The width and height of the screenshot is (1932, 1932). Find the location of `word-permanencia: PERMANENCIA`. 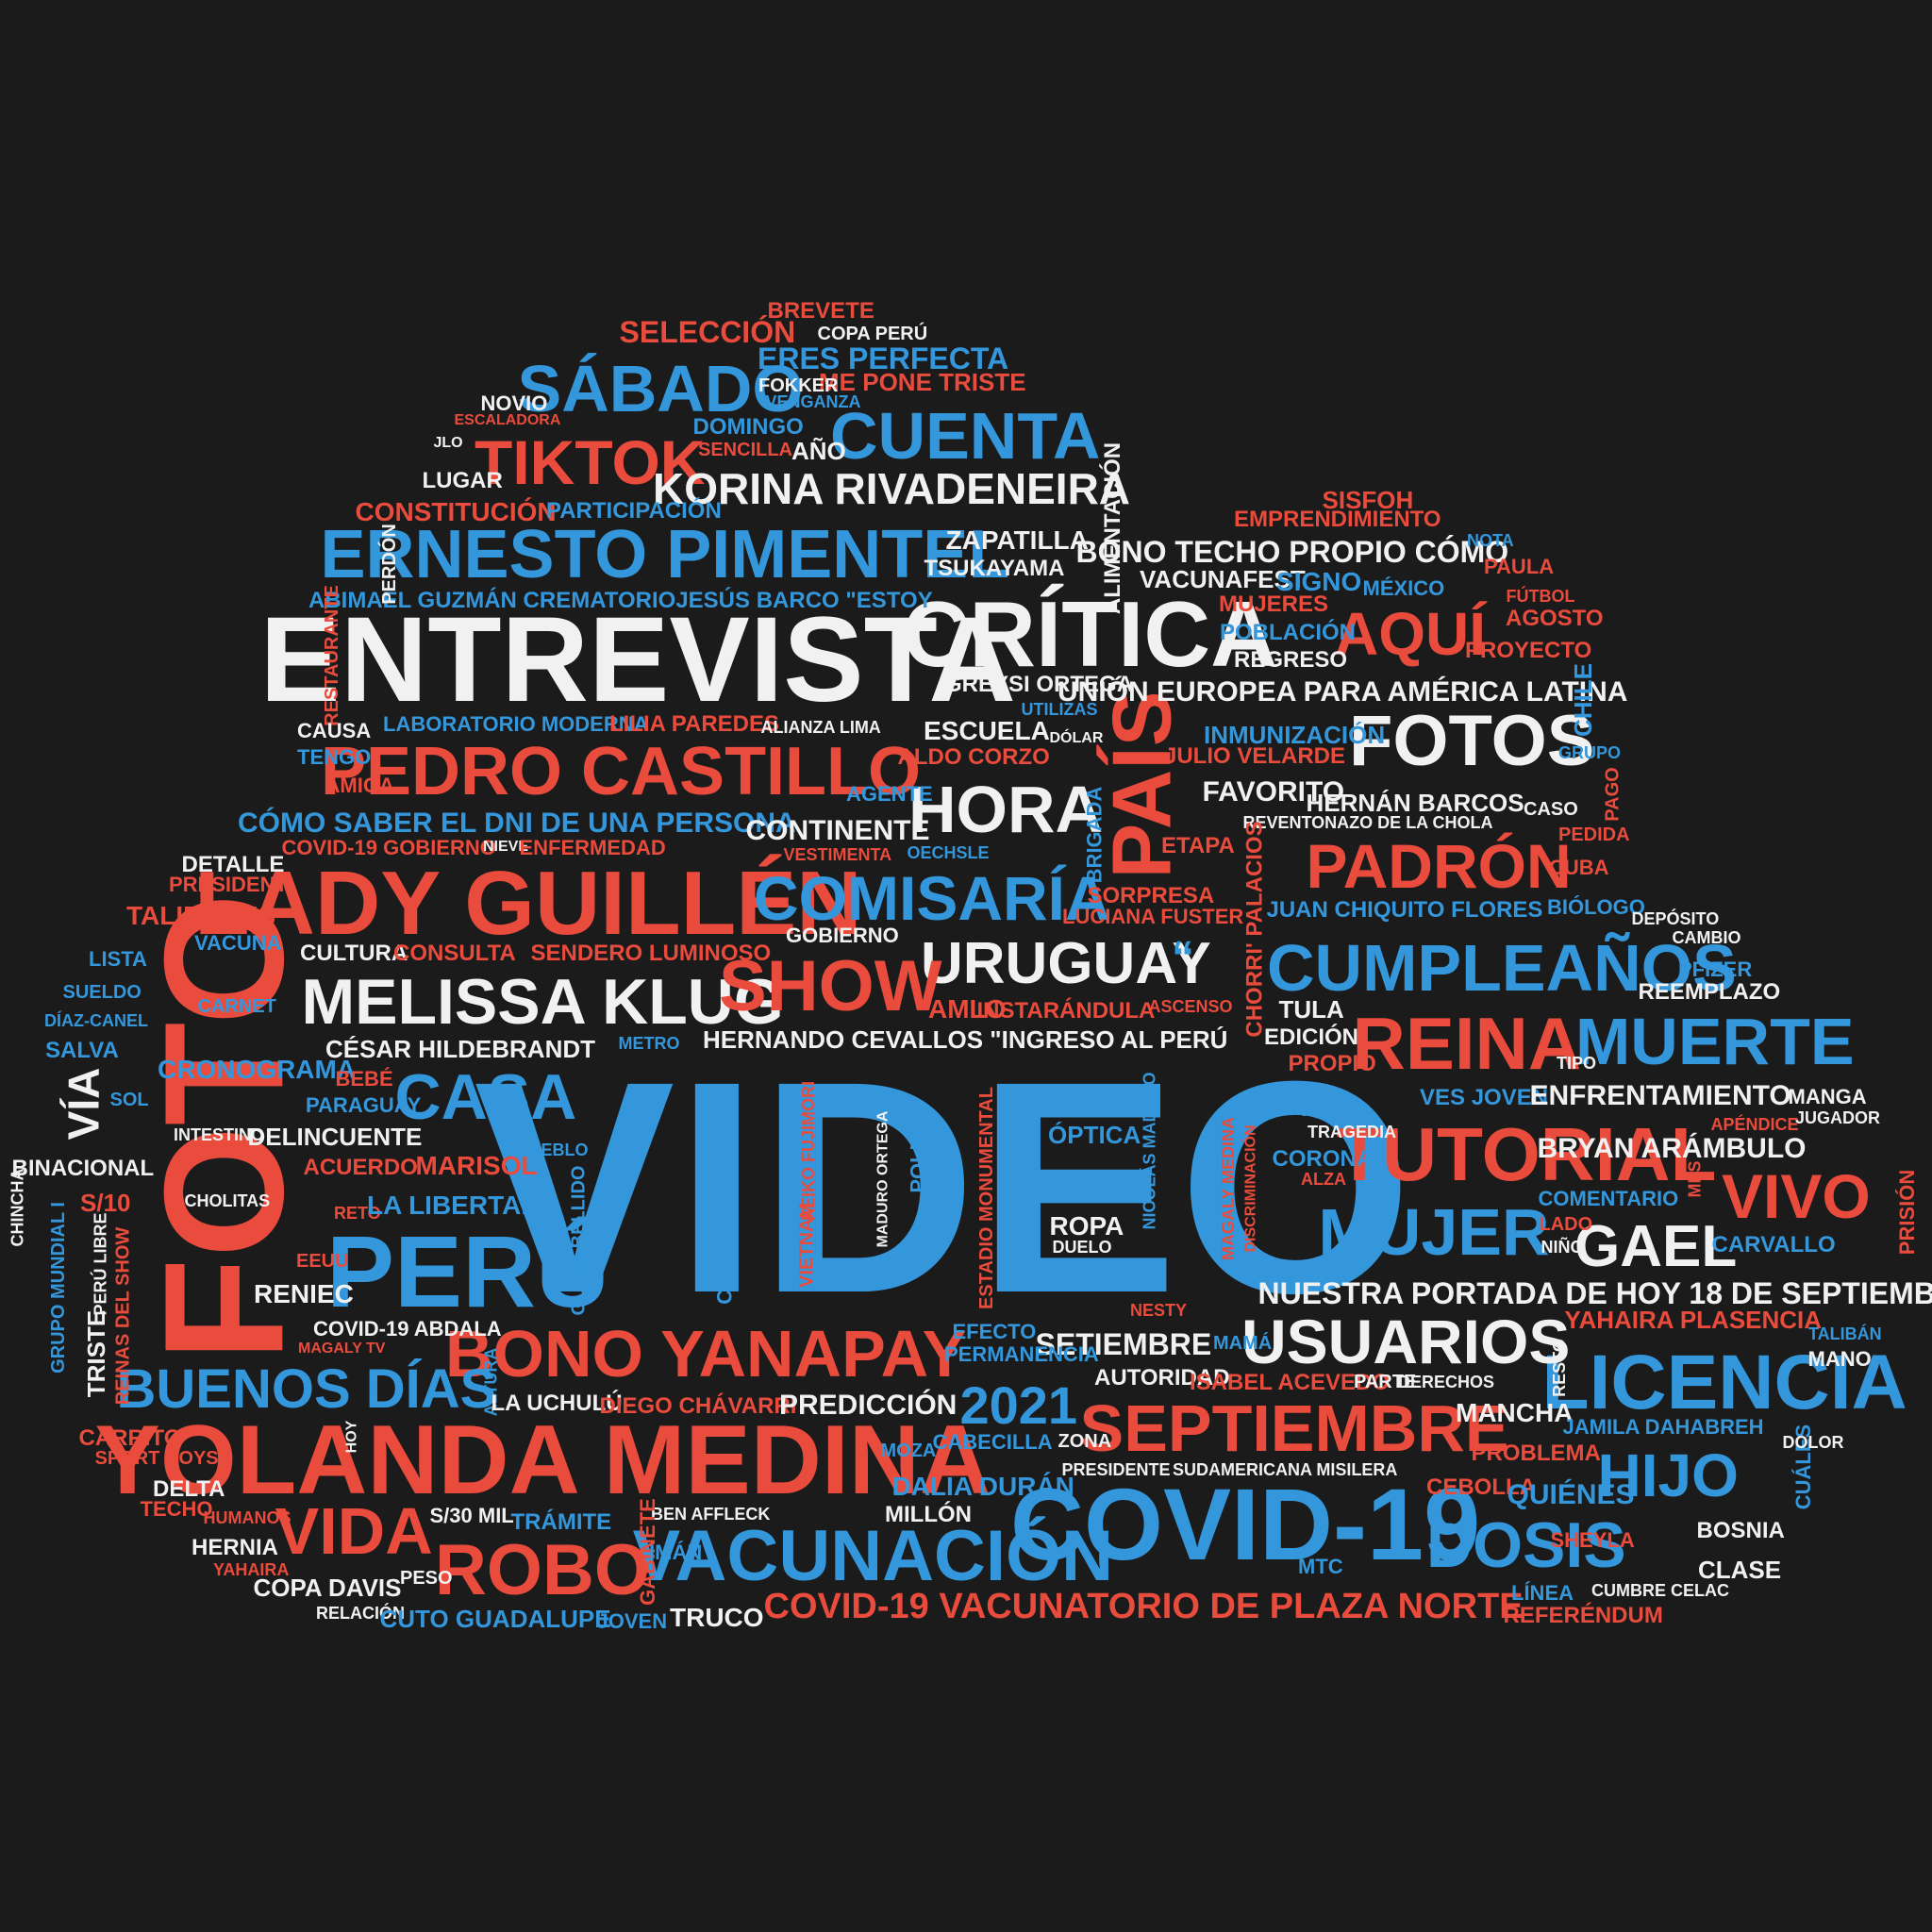

word-permanencia: PERMANENCIA is located at coordinates (1021, 1354).